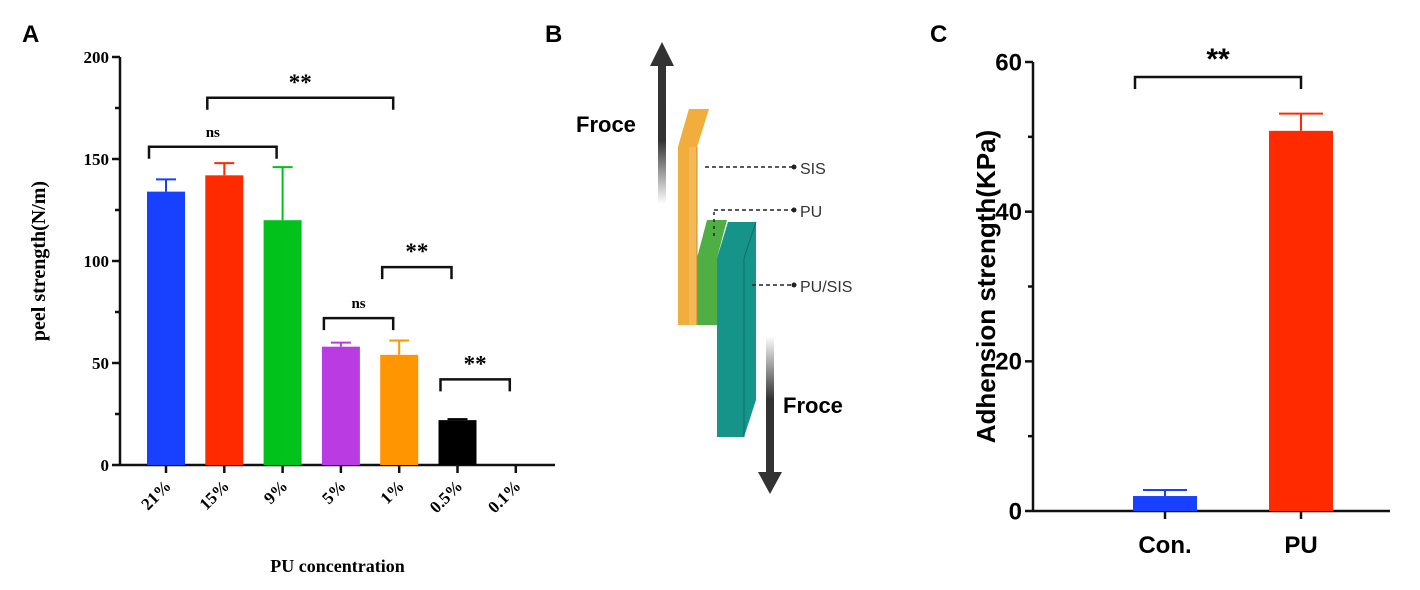 The width and height of the screenshot is (1420, 590). Describe the element at coordinates (275, 491) in the screenshot. I see `x-tick-label: 9%` at that location.